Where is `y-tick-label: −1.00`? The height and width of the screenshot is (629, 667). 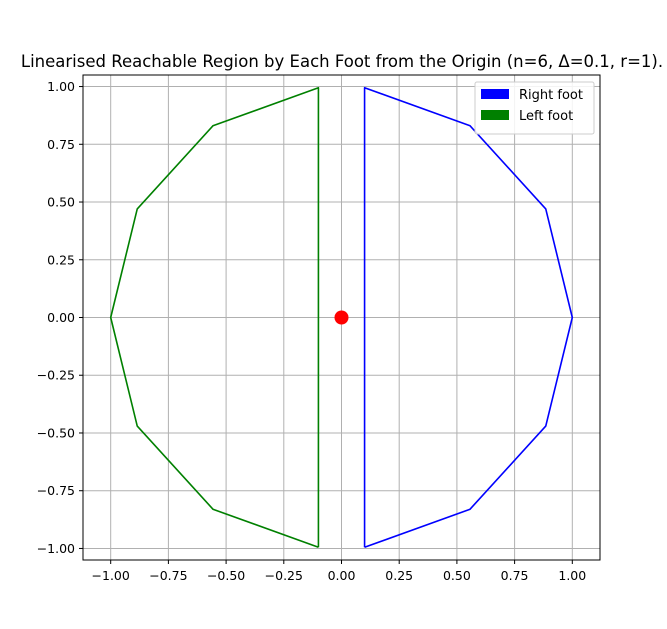
y-tick-label: −1.00 is located at coordinates (56, 548).